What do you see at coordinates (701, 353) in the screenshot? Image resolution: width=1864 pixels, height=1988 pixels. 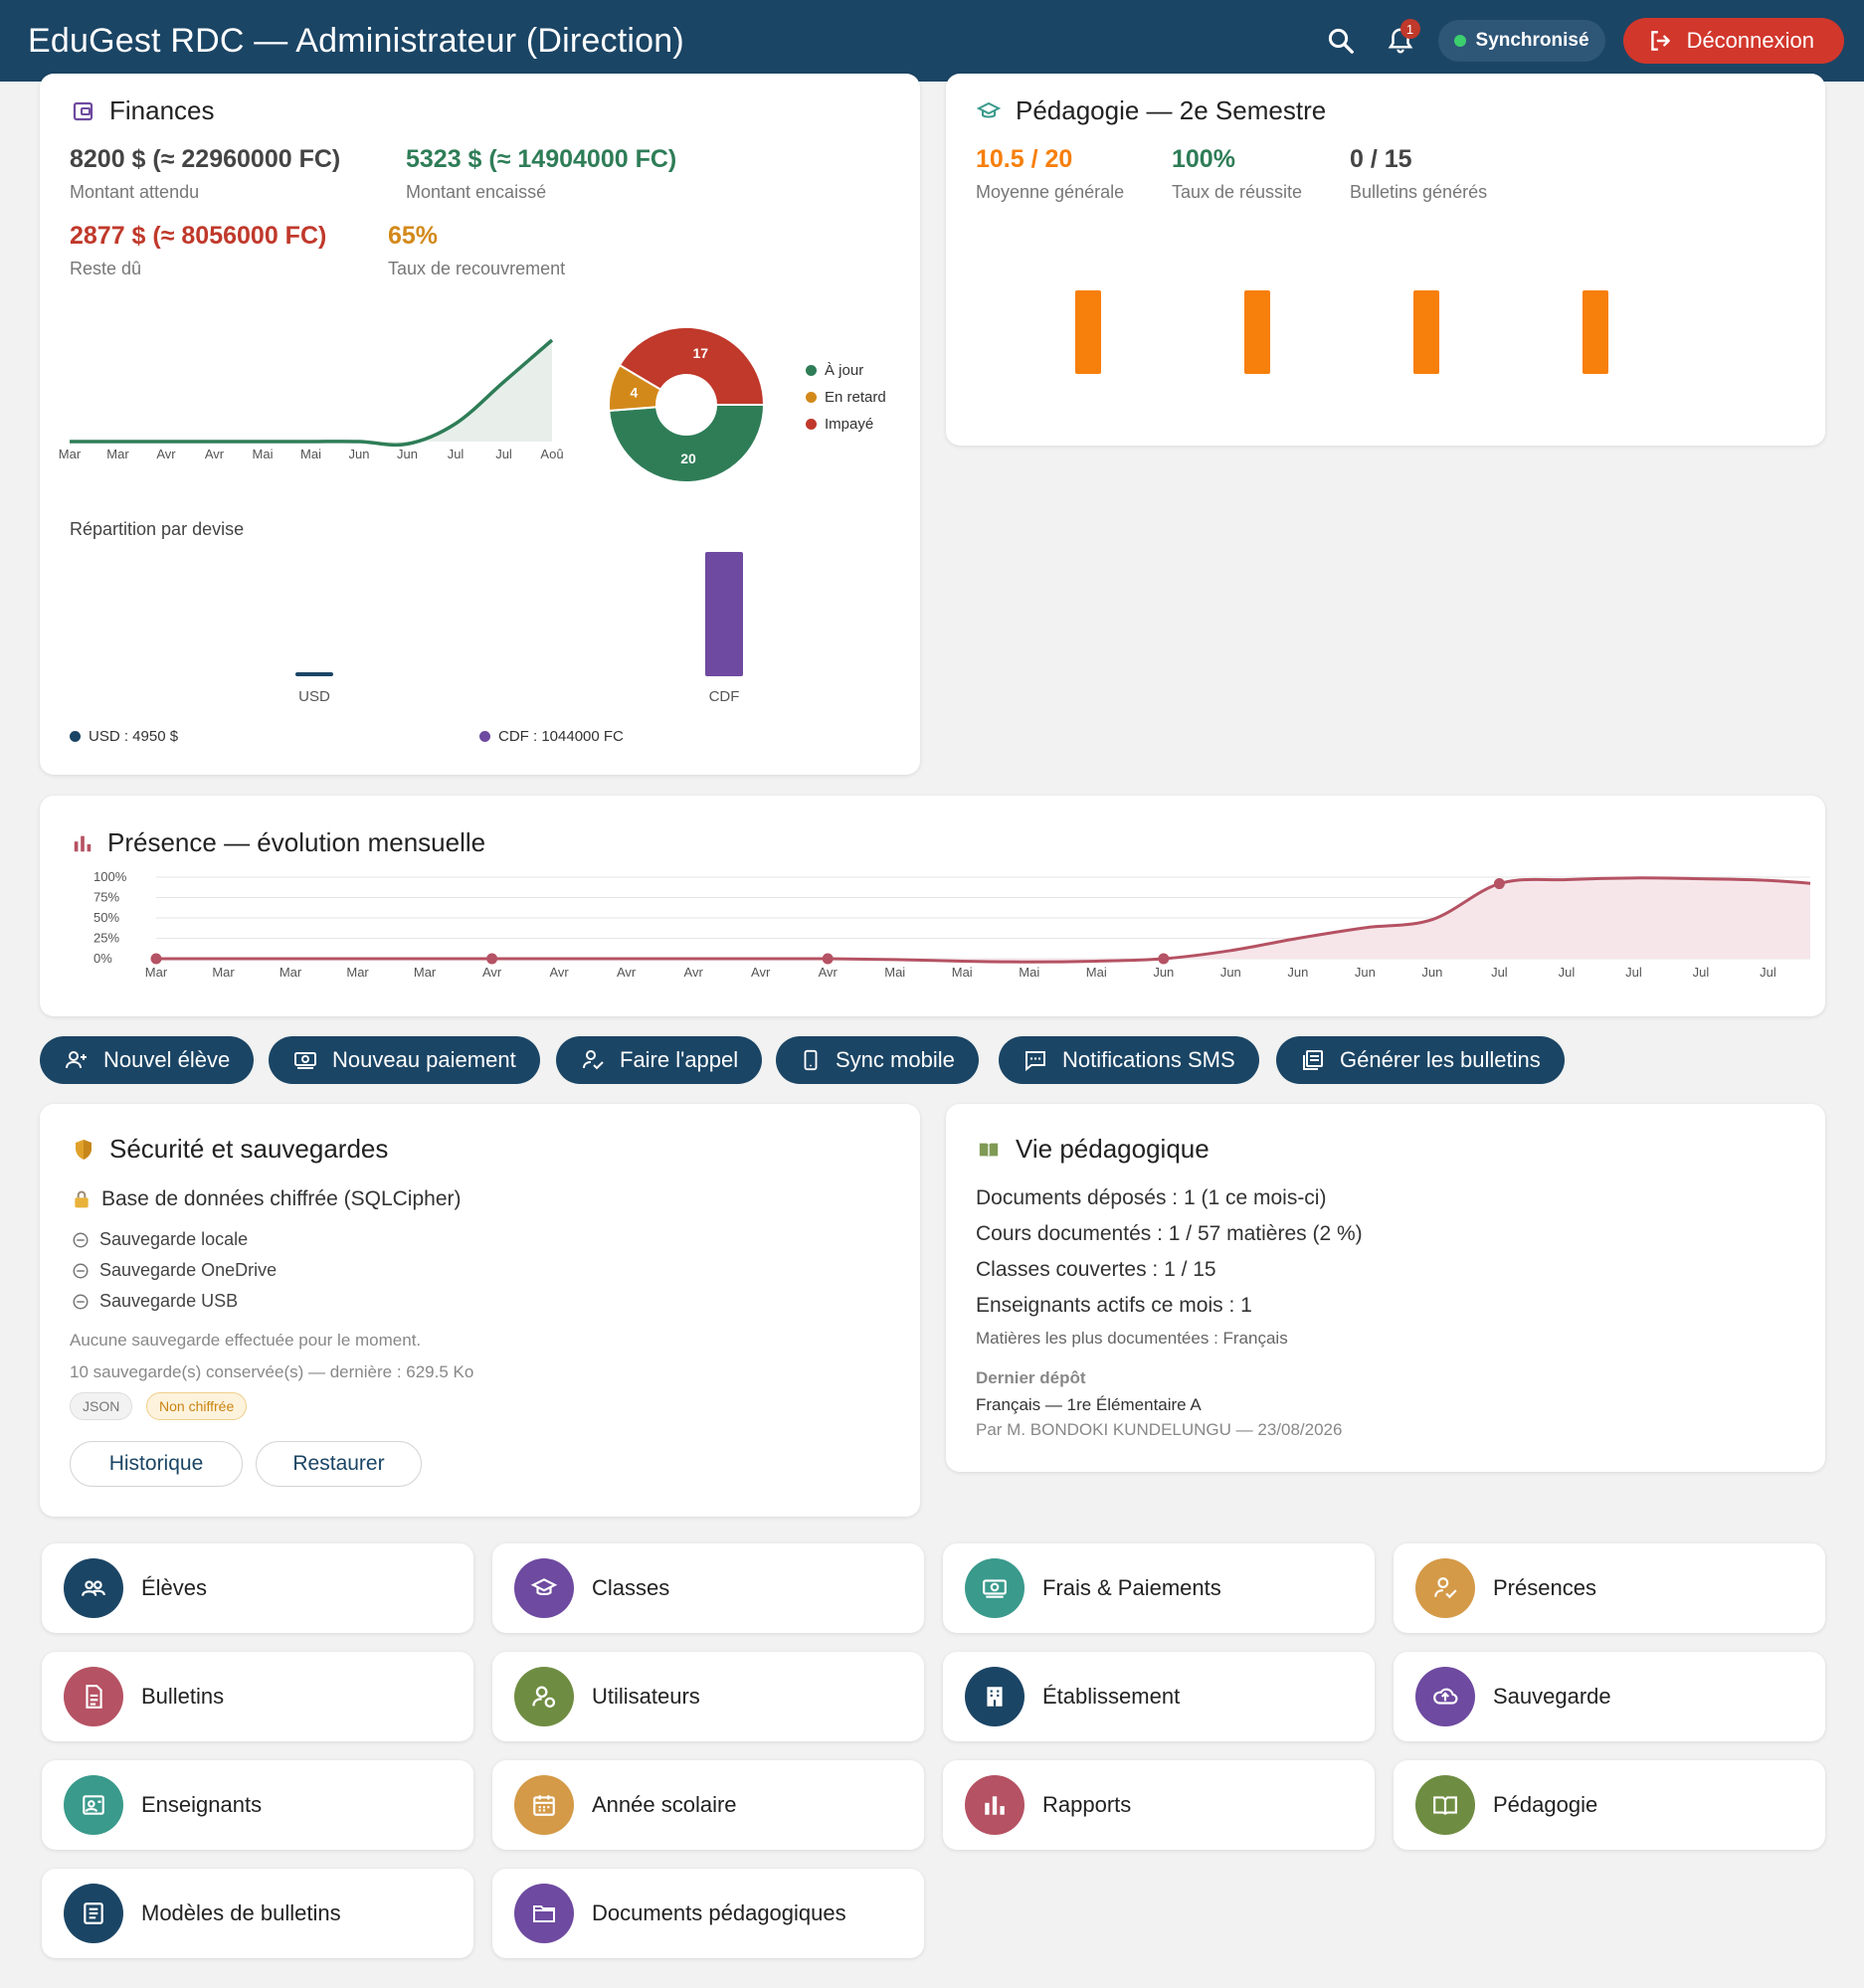 I see `donut-slice-label: 17` at bounding box center [701, 353].